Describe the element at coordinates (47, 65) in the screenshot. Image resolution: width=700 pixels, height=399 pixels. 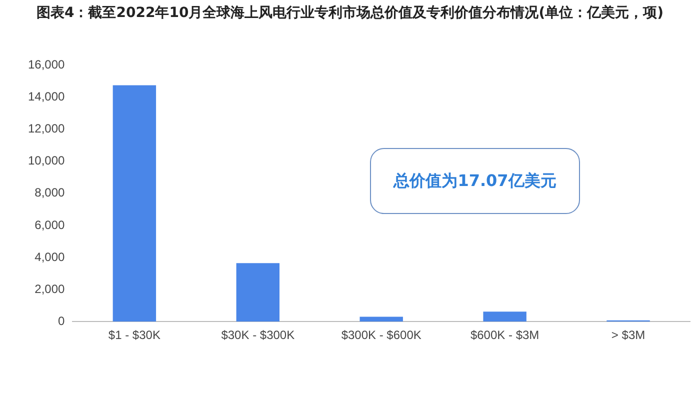
I see `y-tick-label: 16,000` at that location.